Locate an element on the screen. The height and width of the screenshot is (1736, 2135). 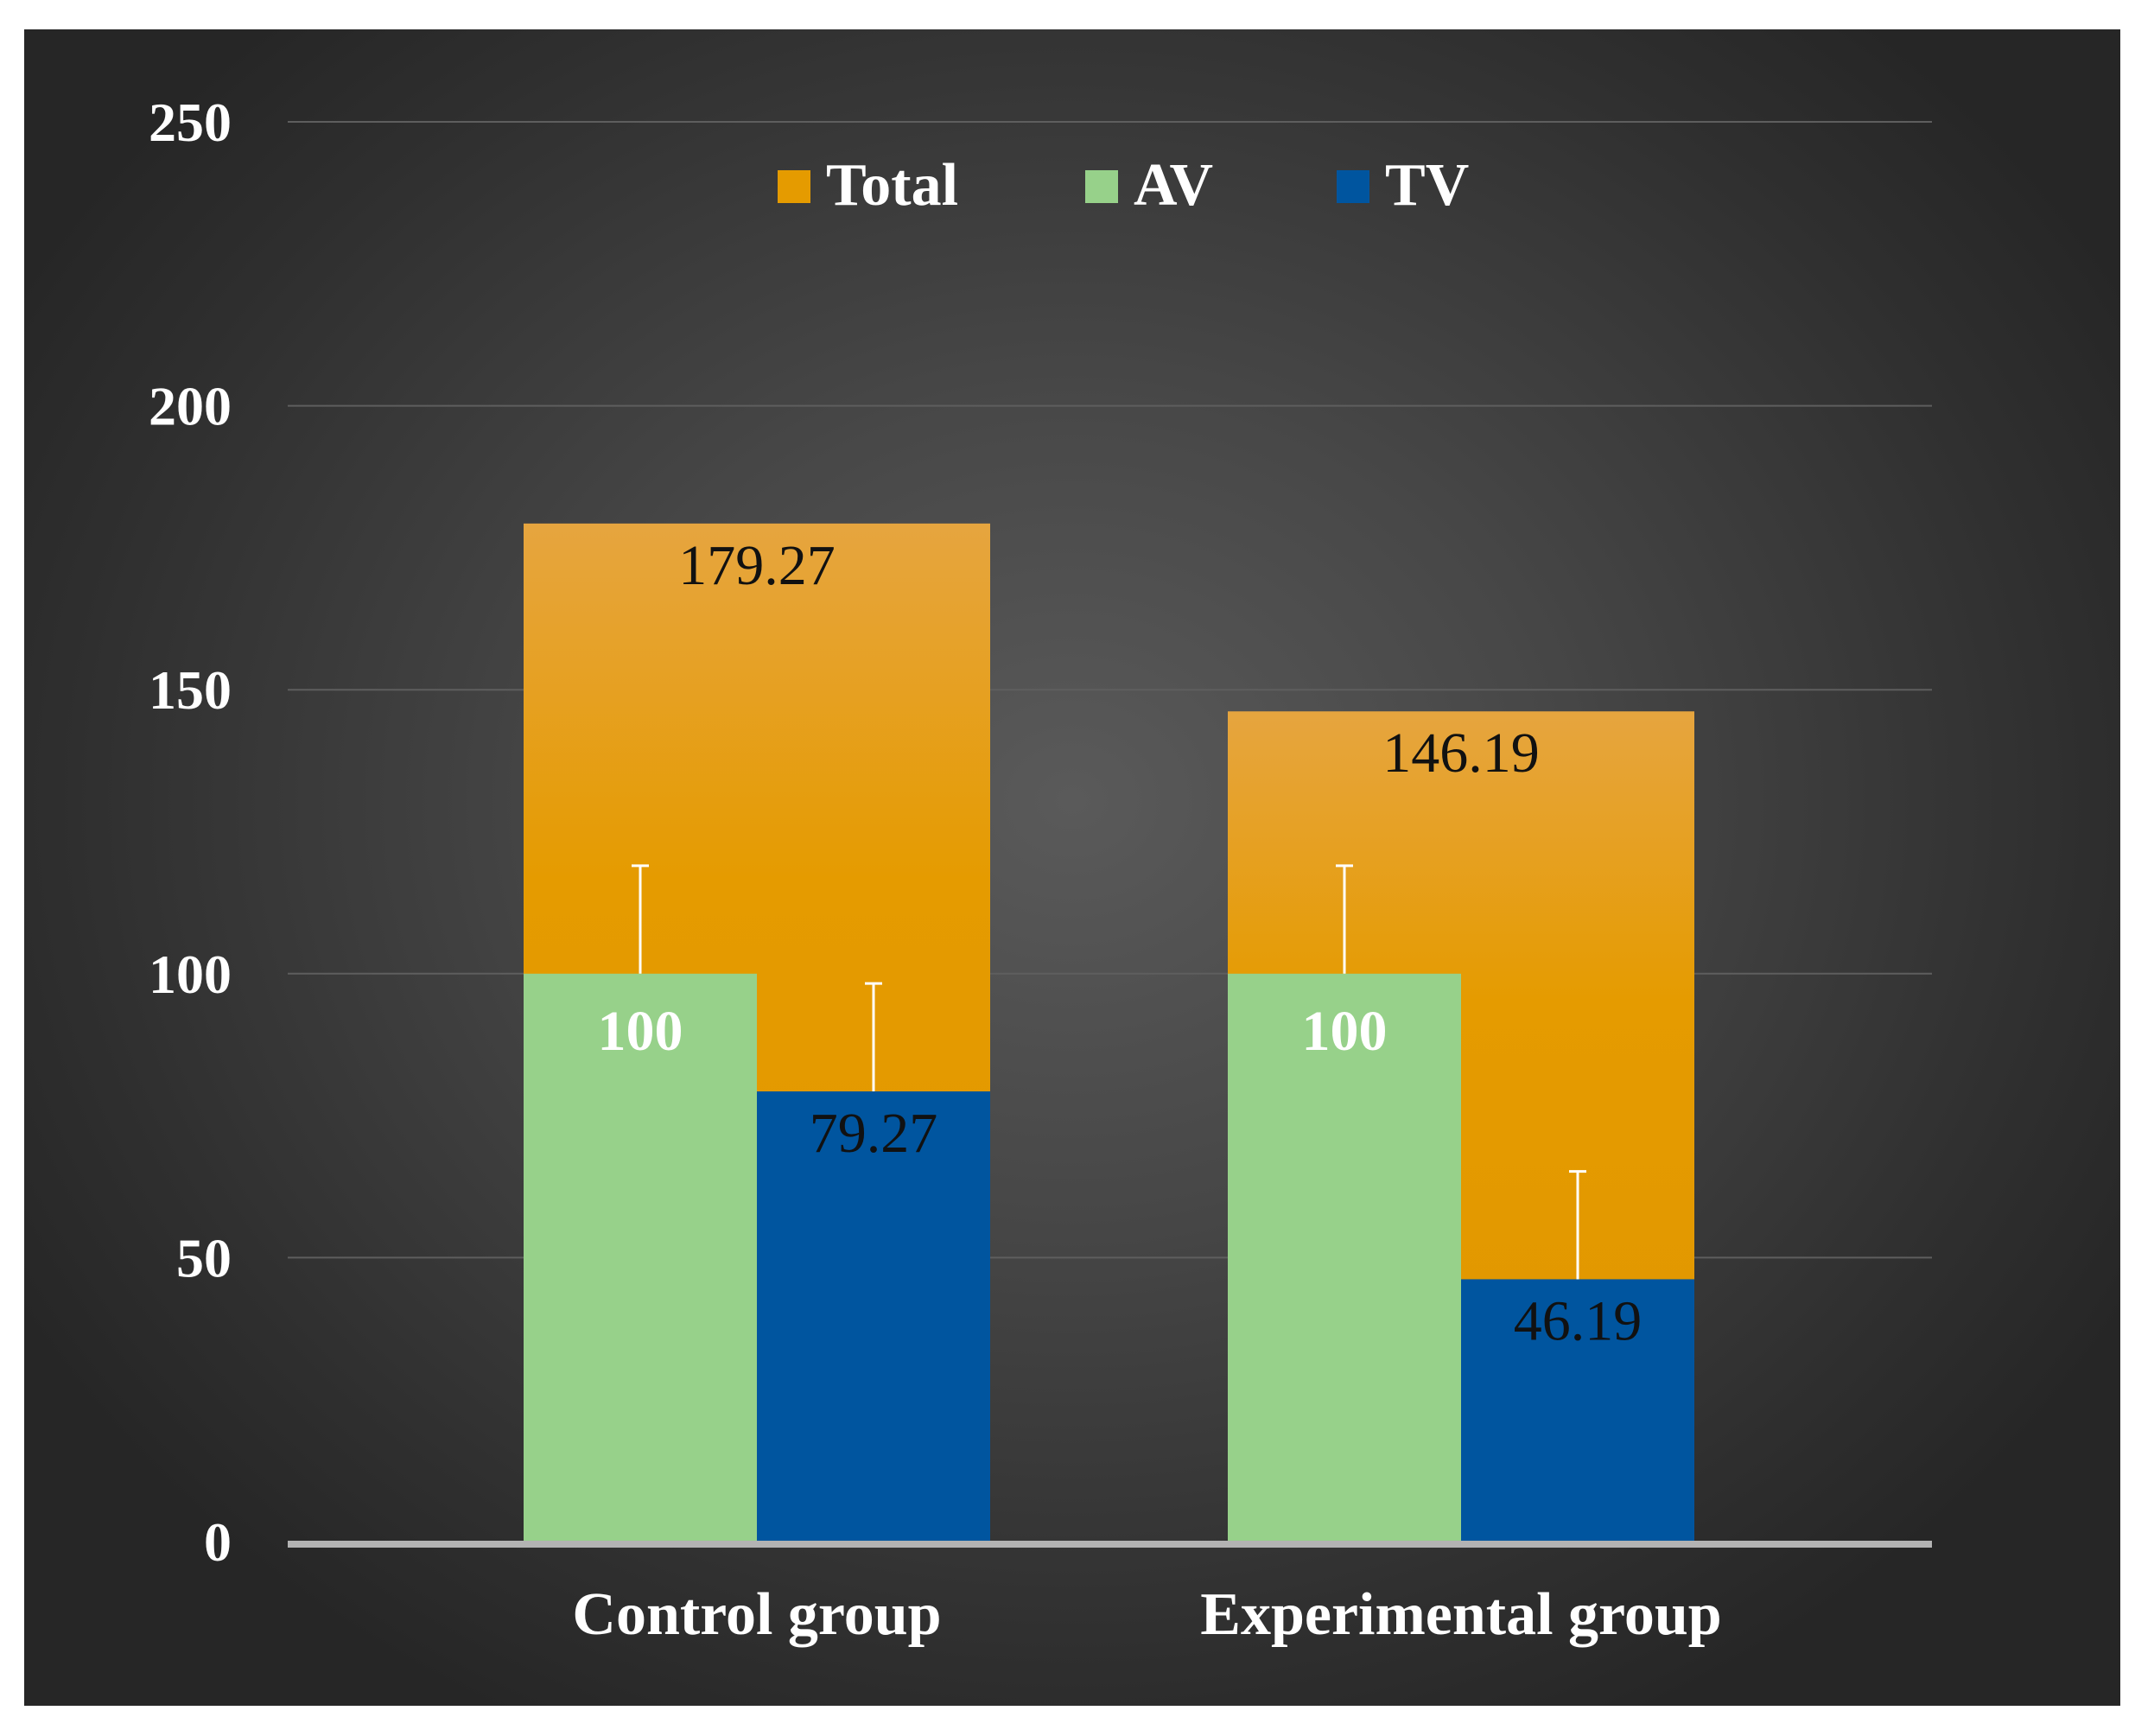
x-category-label: Experimental group is located at coordinates (1461, 1614).